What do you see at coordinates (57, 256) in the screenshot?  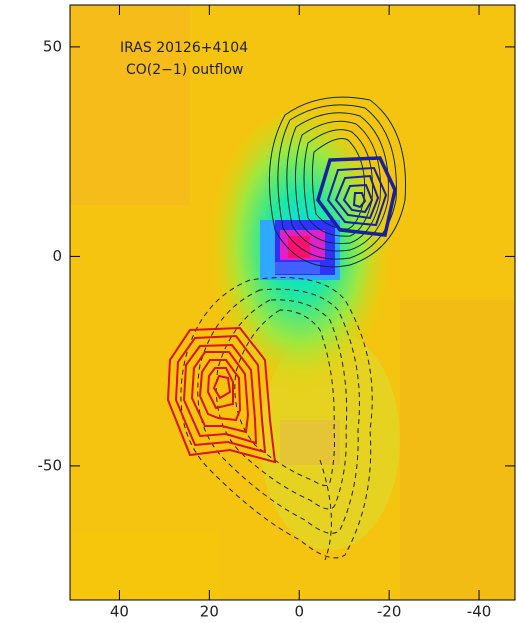 I see `y-tick-label: 0` at bounding box center [57, 256].